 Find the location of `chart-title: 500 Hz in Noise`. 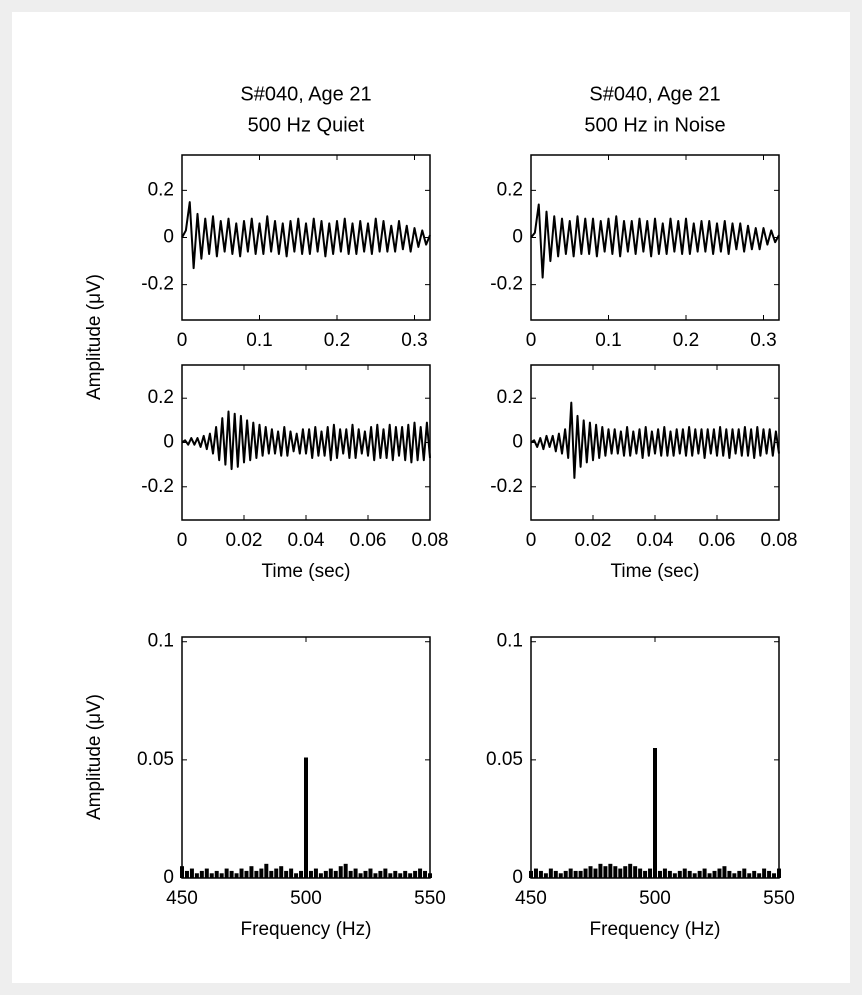

chart-title: 500 Hz in Noise is located at coordinates (654, 125).